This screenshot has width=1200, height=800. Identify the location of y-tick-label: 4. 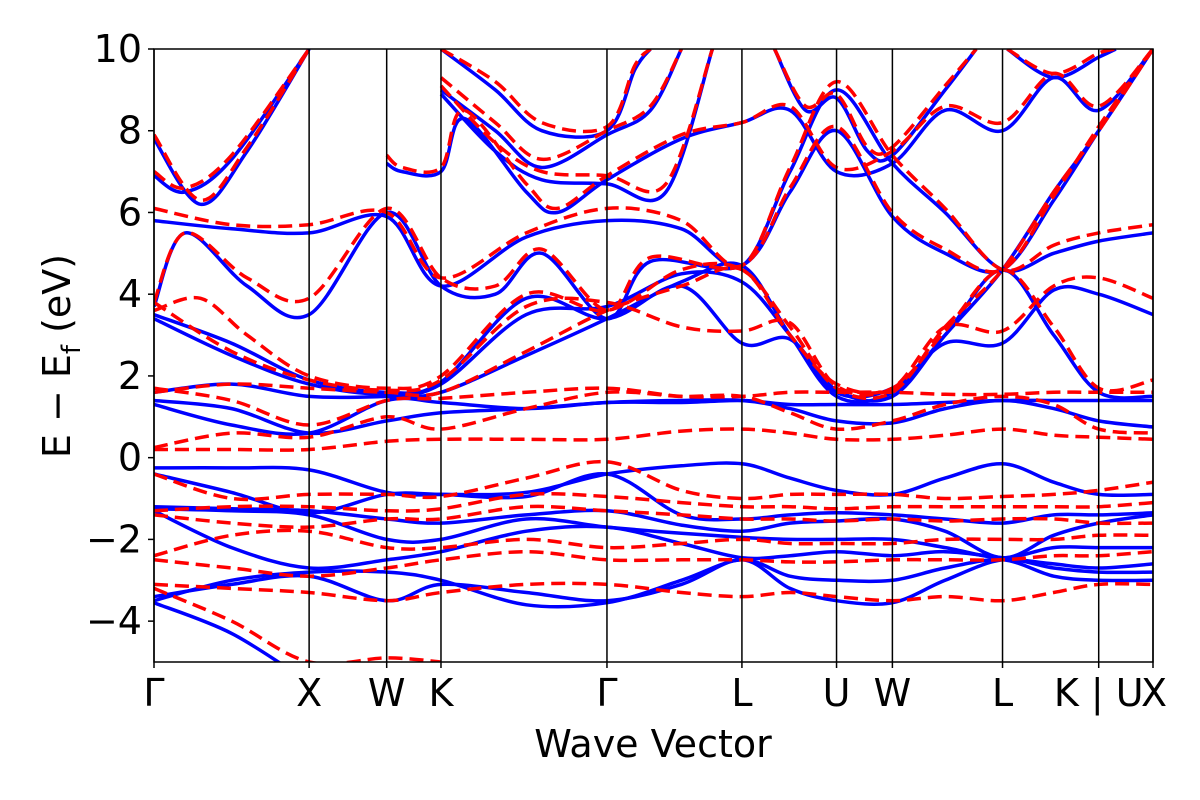
(130, 294).